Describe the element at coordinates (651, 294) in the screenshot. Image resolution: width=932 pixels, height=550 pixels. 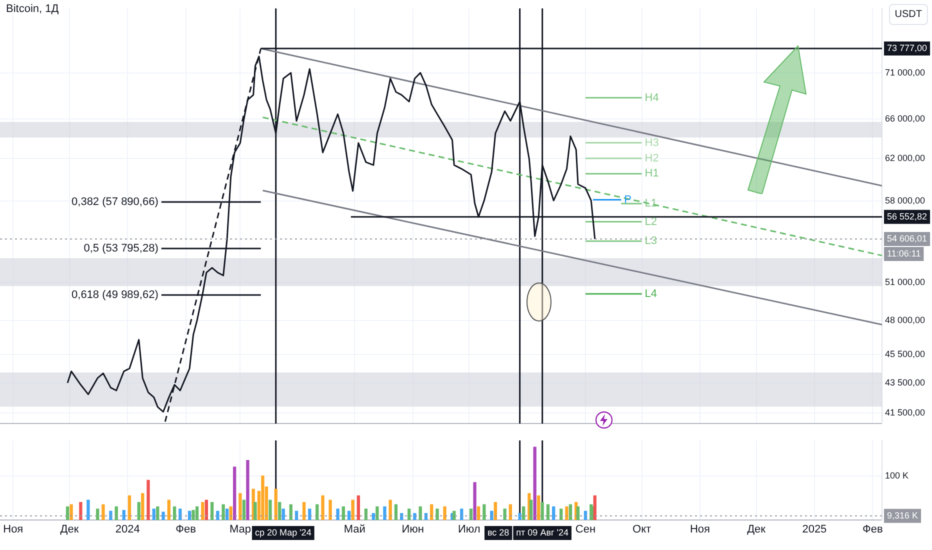
I see `series-label: L4` at that location.